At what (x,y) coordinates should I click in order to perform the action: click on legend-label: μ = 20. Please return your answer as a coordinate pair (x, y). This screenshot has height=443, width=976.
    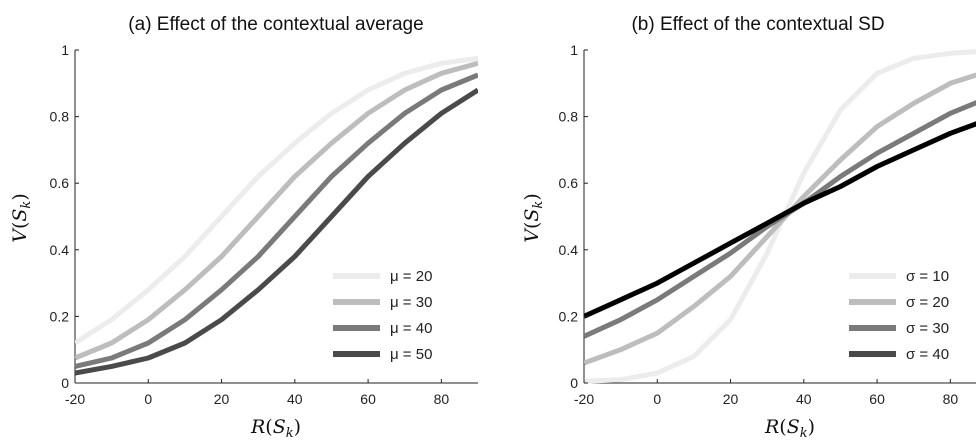
    Looking at the image, I should click on (411, 276).